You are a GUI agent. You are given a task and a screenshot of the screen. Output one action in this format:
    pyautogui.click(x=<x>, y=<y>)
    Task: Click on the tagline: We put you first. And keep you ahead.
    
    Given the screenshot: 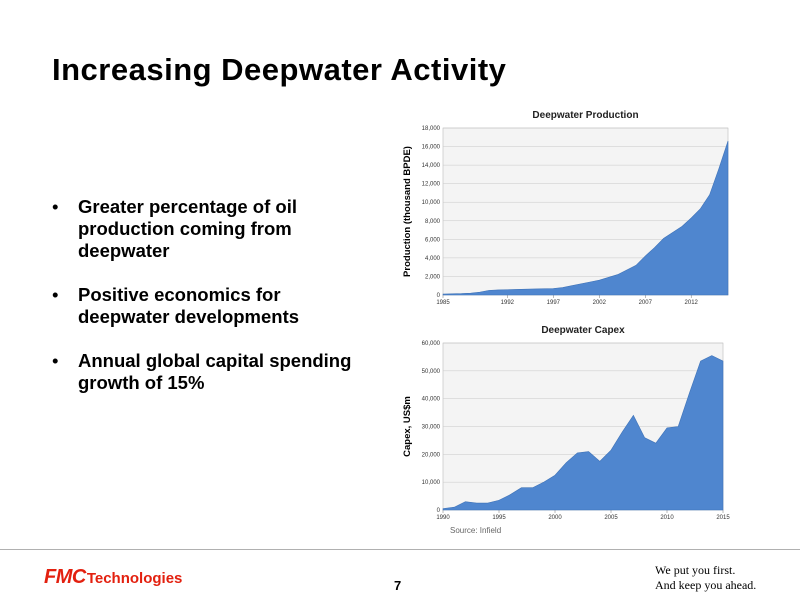 What is the action you would take?
    pyautogui.click(x=705, y=578)
    